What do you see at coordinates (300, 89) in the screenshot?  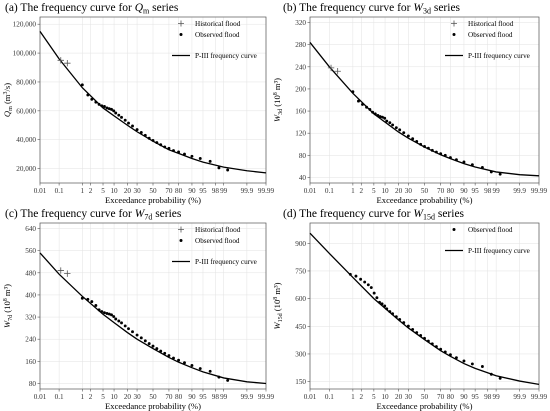 I see `y-tick-label: 200` at bounding box center [300, 89].